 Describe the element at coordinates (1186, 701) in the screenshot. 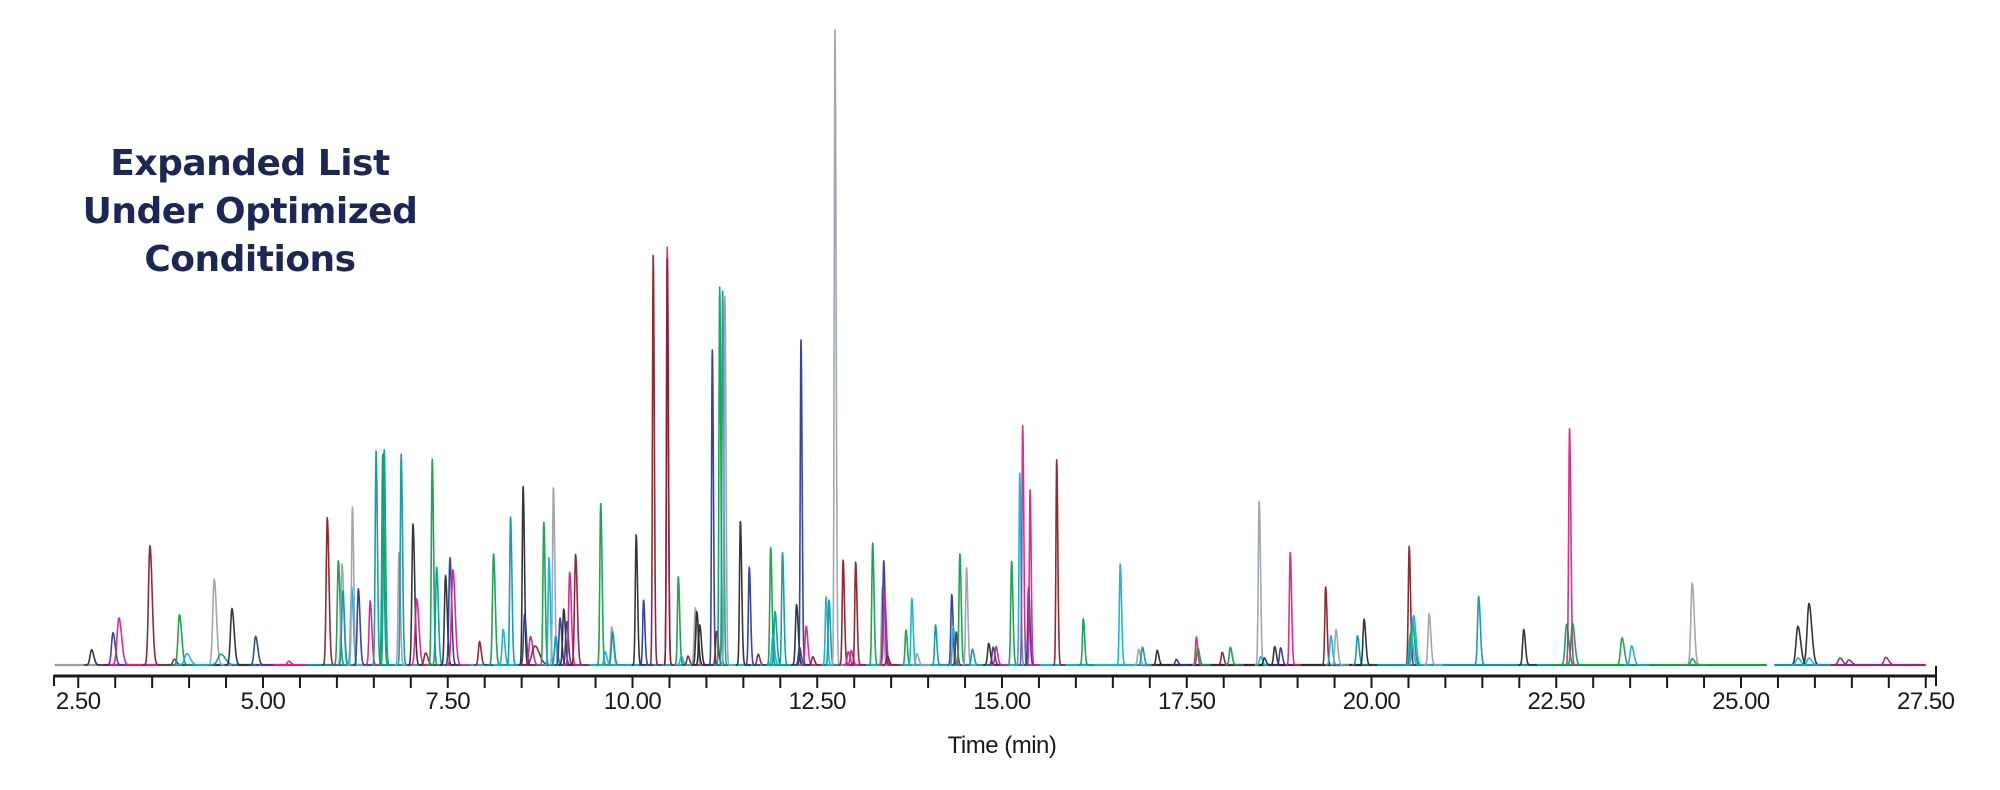

I see `tick-label: 17.50` at that location.